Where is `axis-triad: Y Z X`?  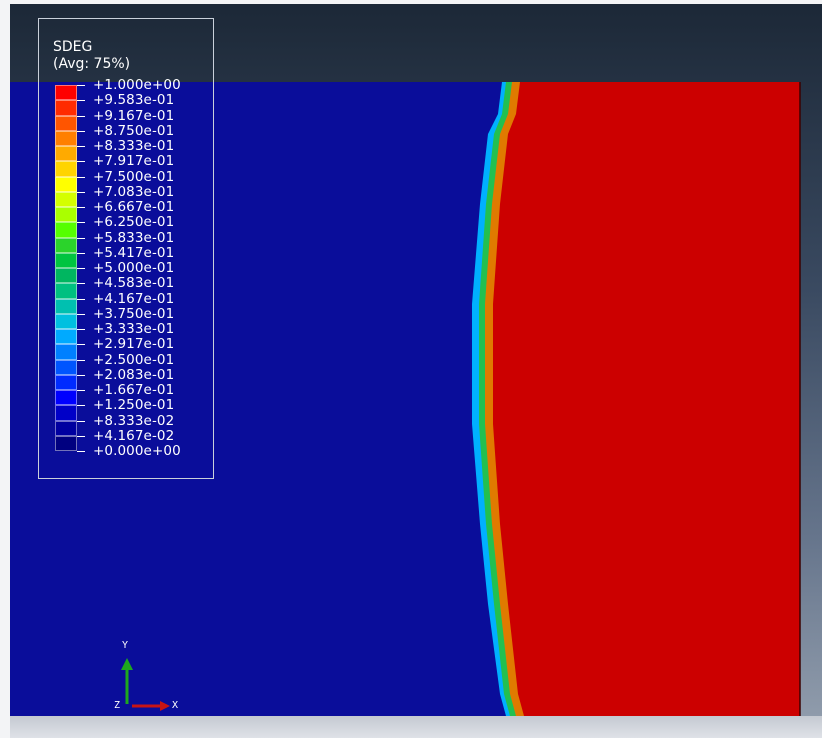 axis-triad: Y Z X is located at coordinates (148, 676).